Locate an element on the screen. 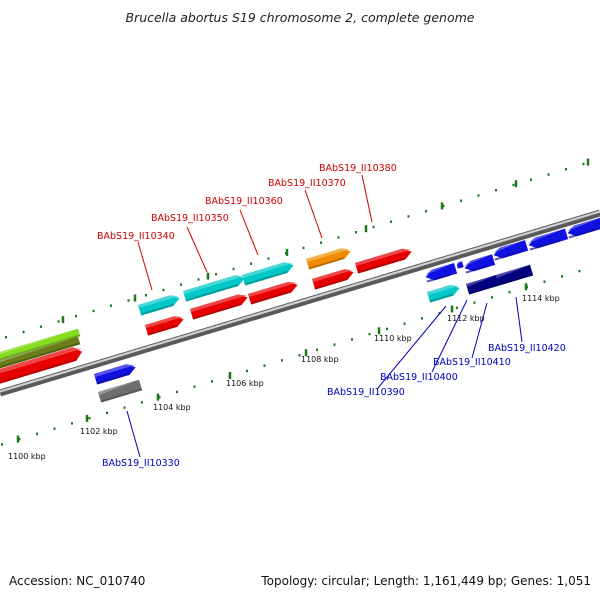  tick-label: 1110 kbp is located at coordinates (393, 338).